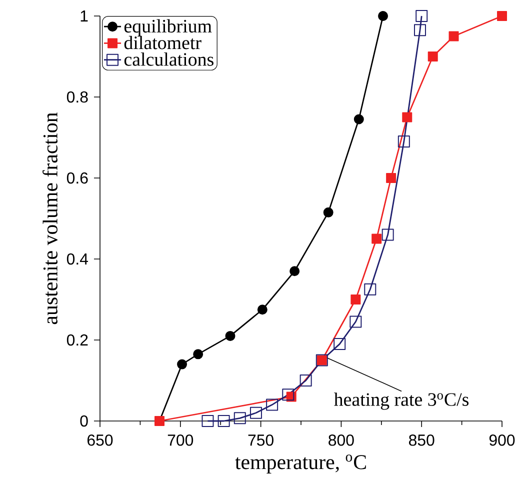 The image size is (527, 499). I want to click on legend-label: dilatometr, so click(163, 43).